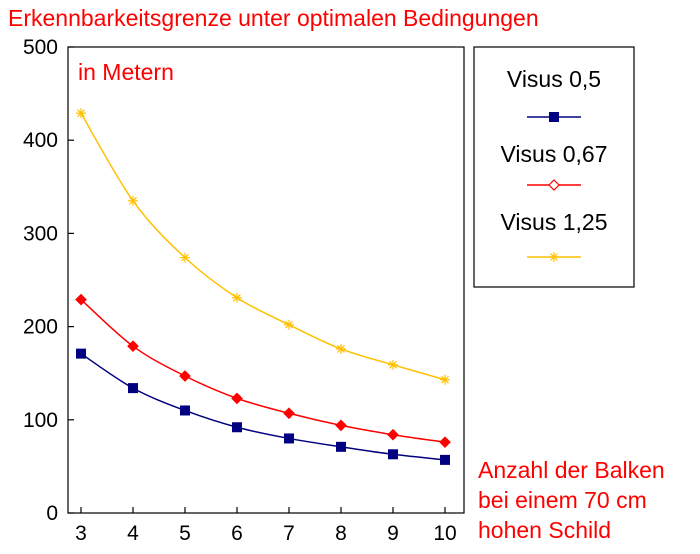  Describe the element at coordinates (185, 533) in the screenshot. I see `x-tick-label: 5` at that location.